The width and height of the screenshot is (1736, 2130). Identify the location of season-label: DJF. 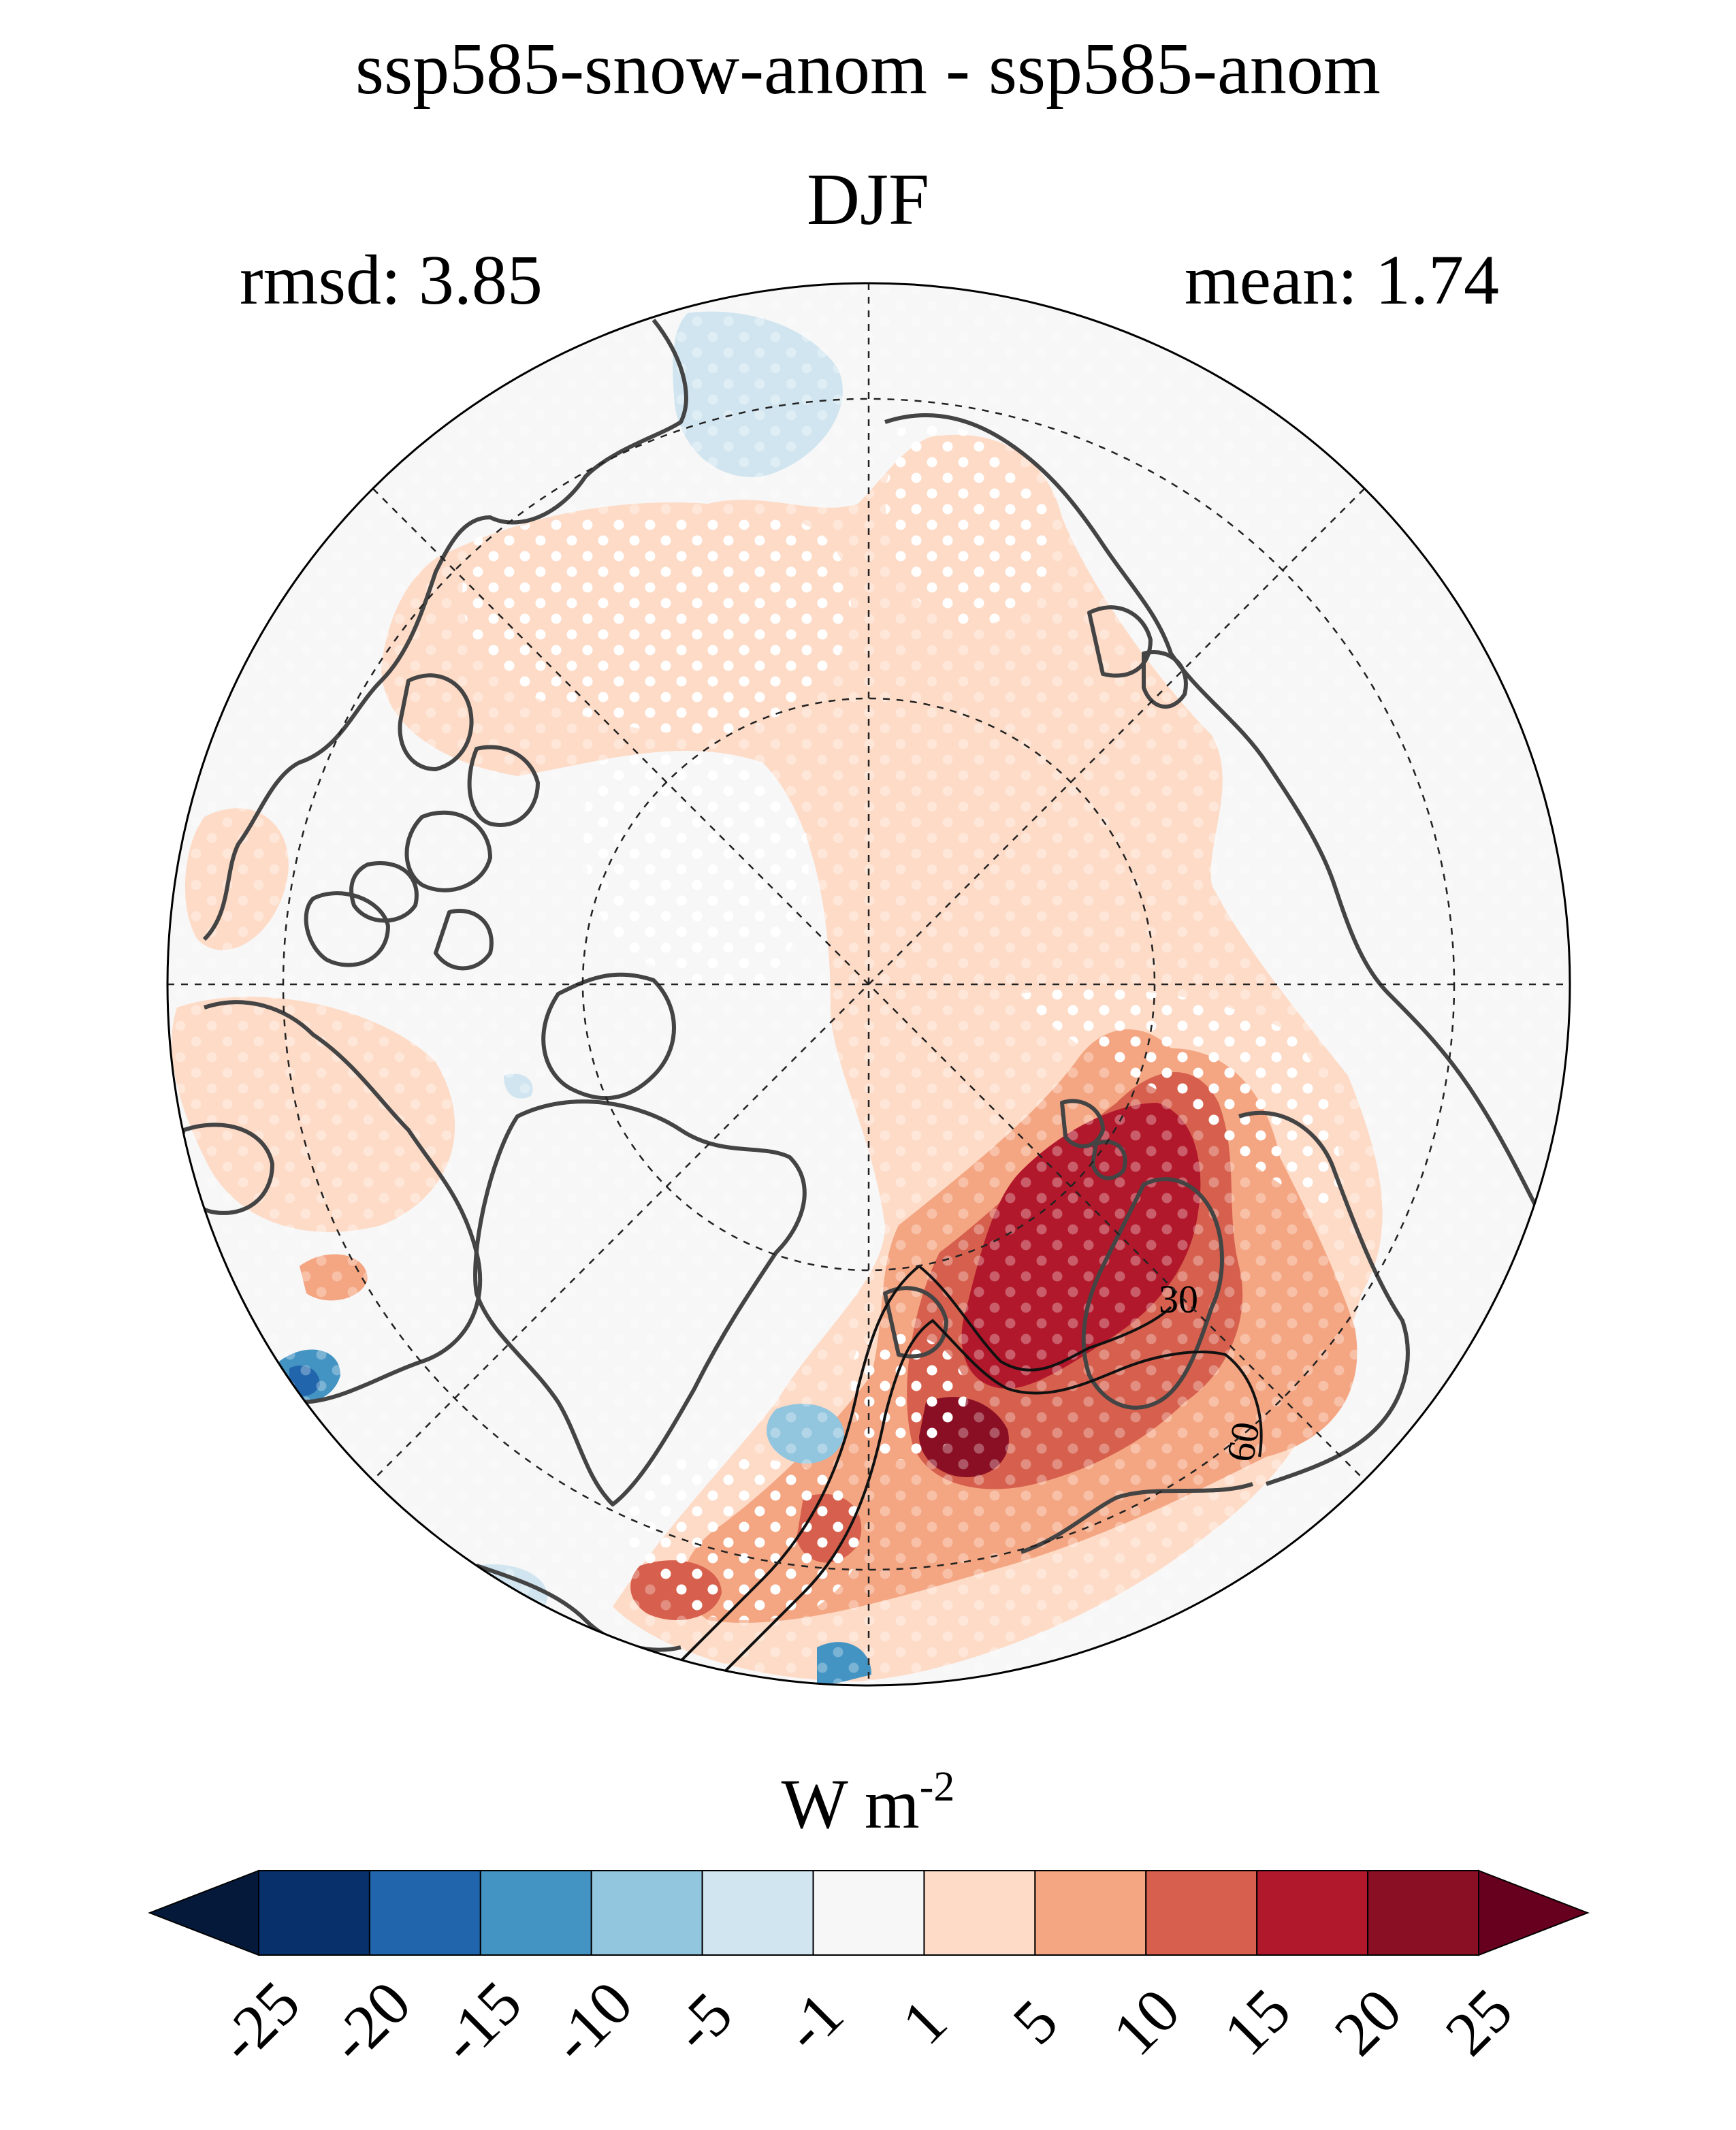
(868, 199).